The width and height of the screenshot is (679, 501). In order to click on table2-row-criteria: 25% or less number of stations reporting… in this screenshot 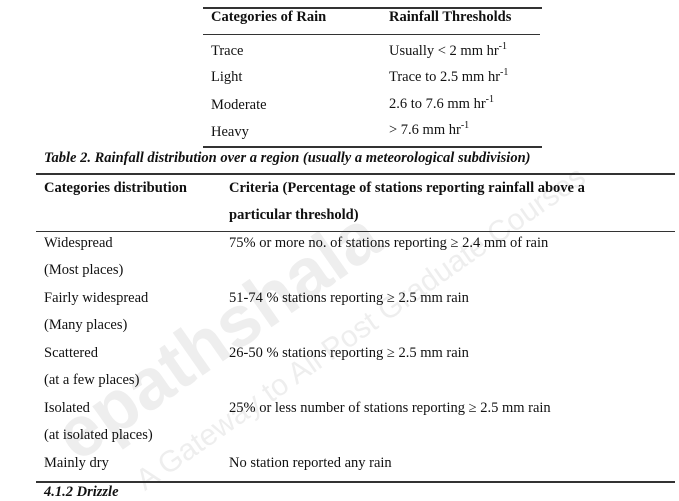, I will do `click(390, 408)`.